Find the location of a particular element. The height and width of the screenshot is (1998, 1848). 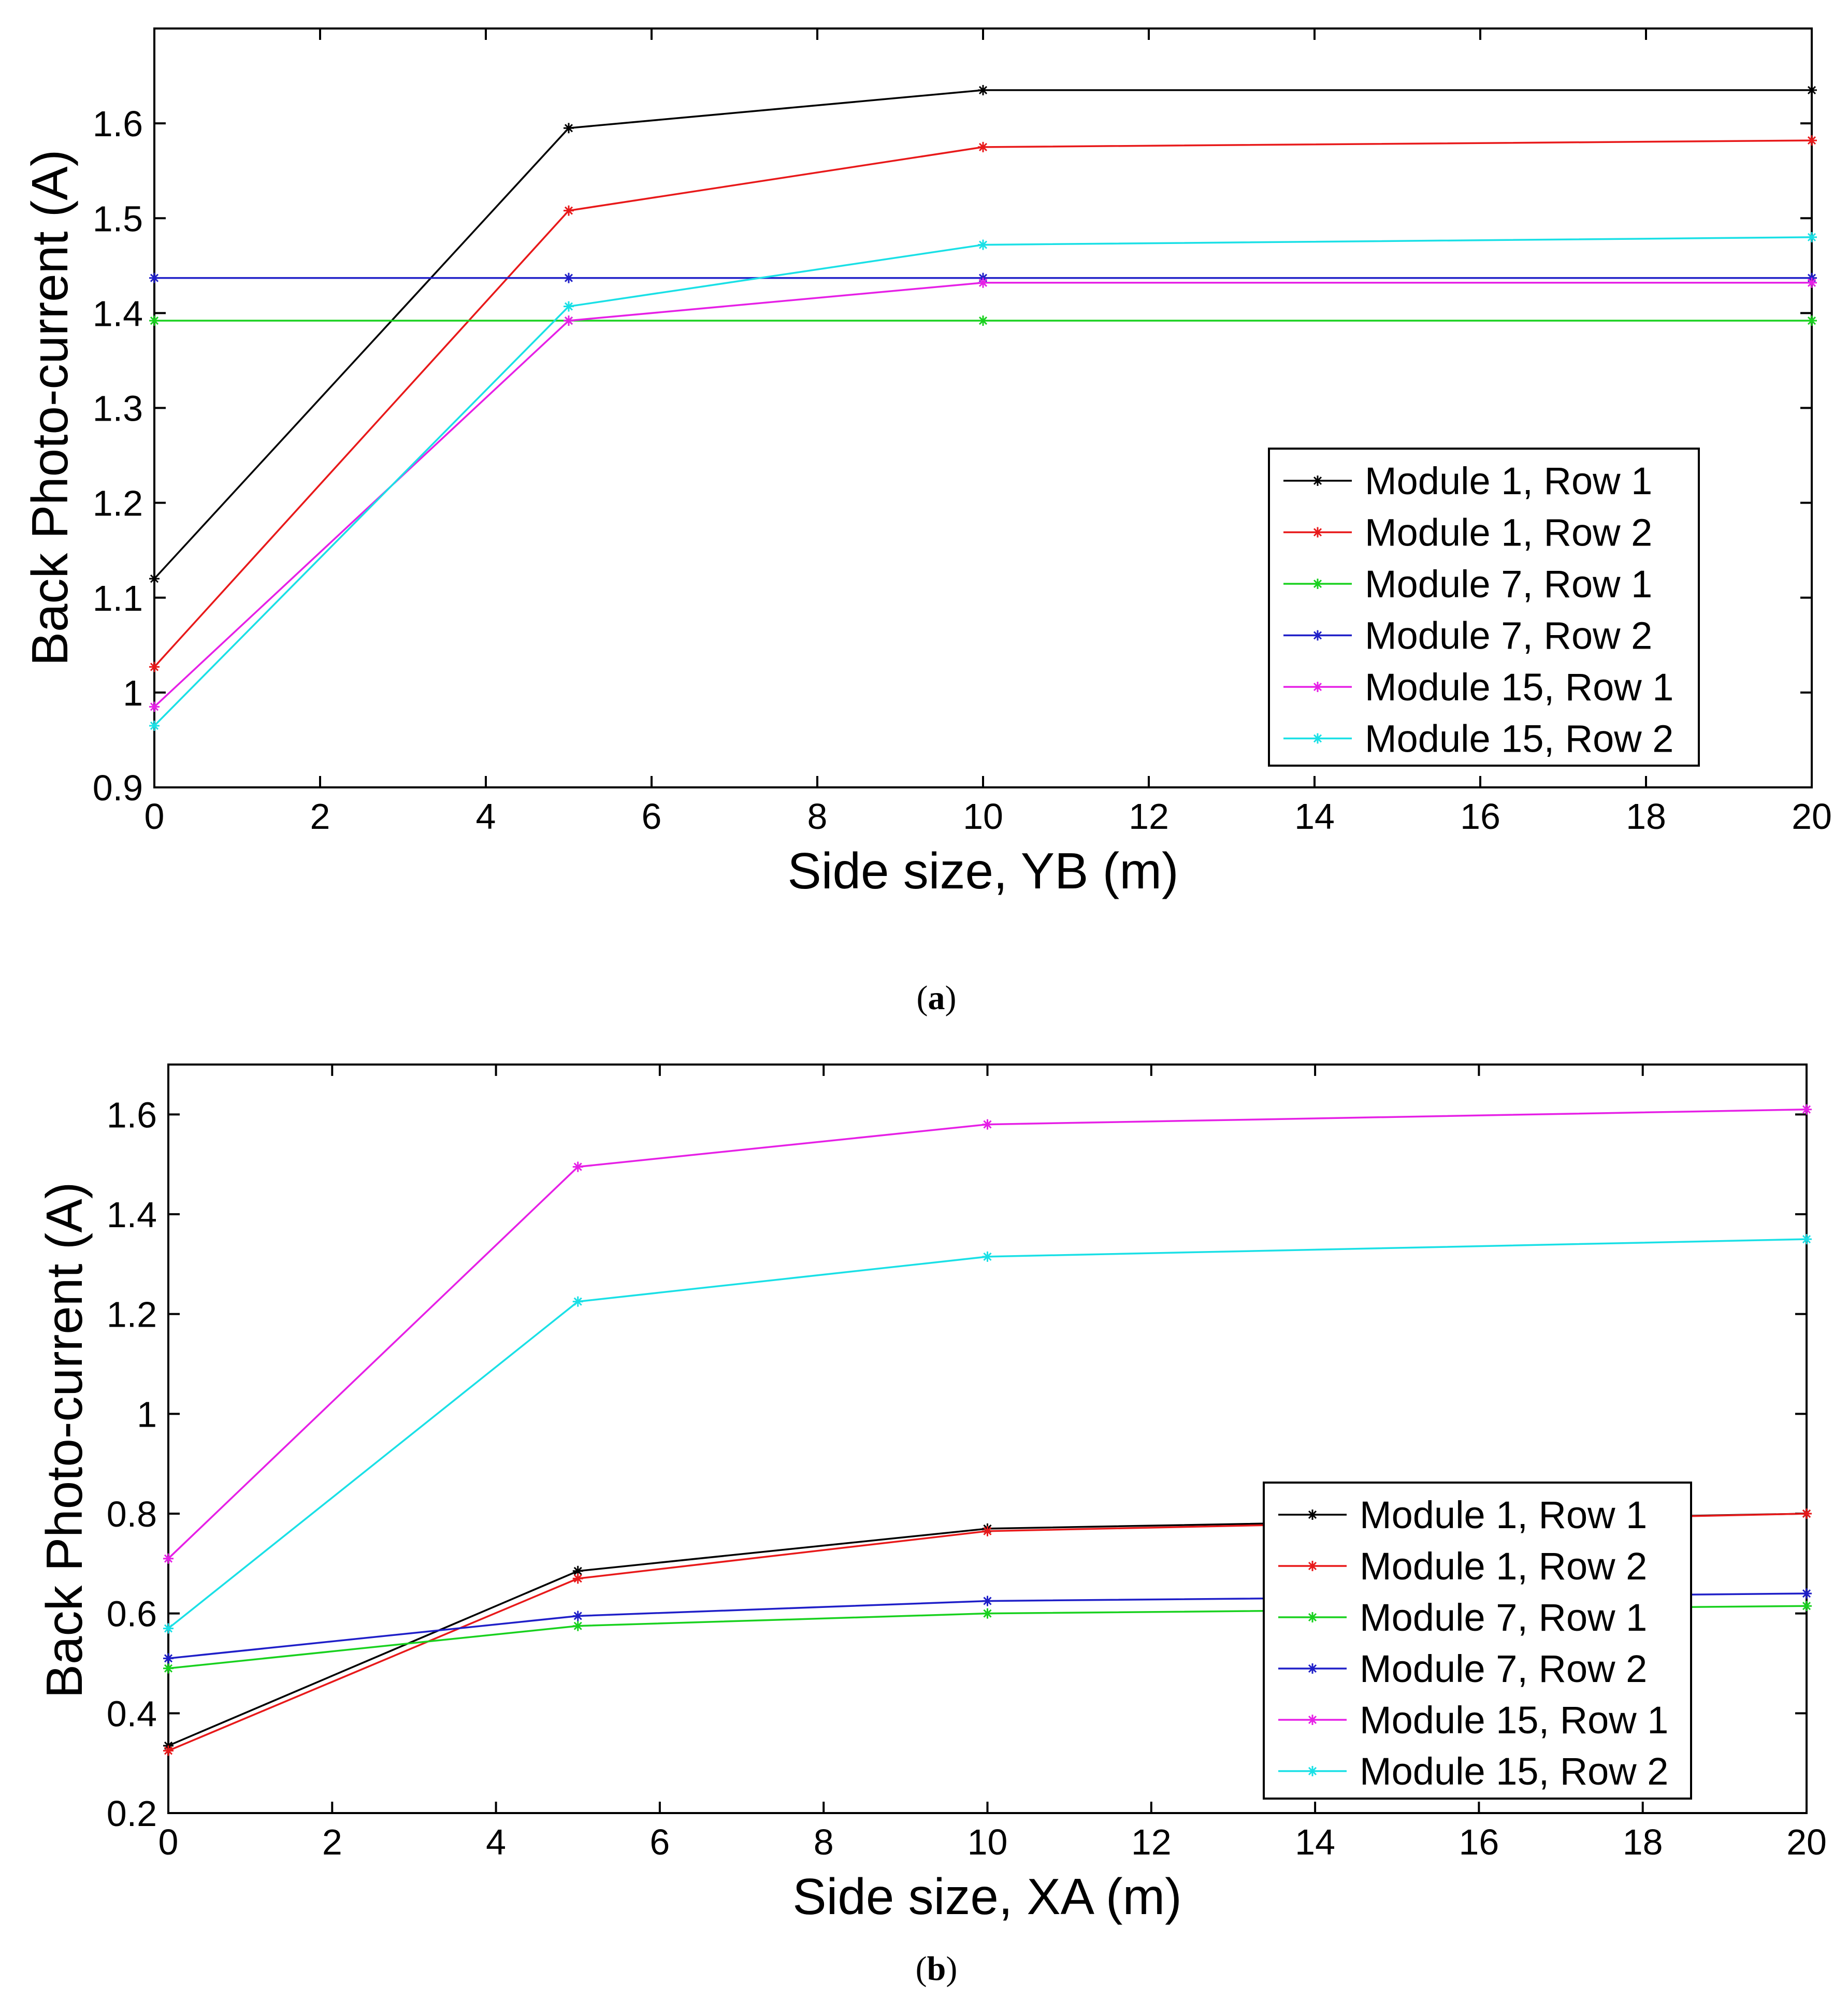

panel-letter-b: b is located at coordinates (936, 1969).